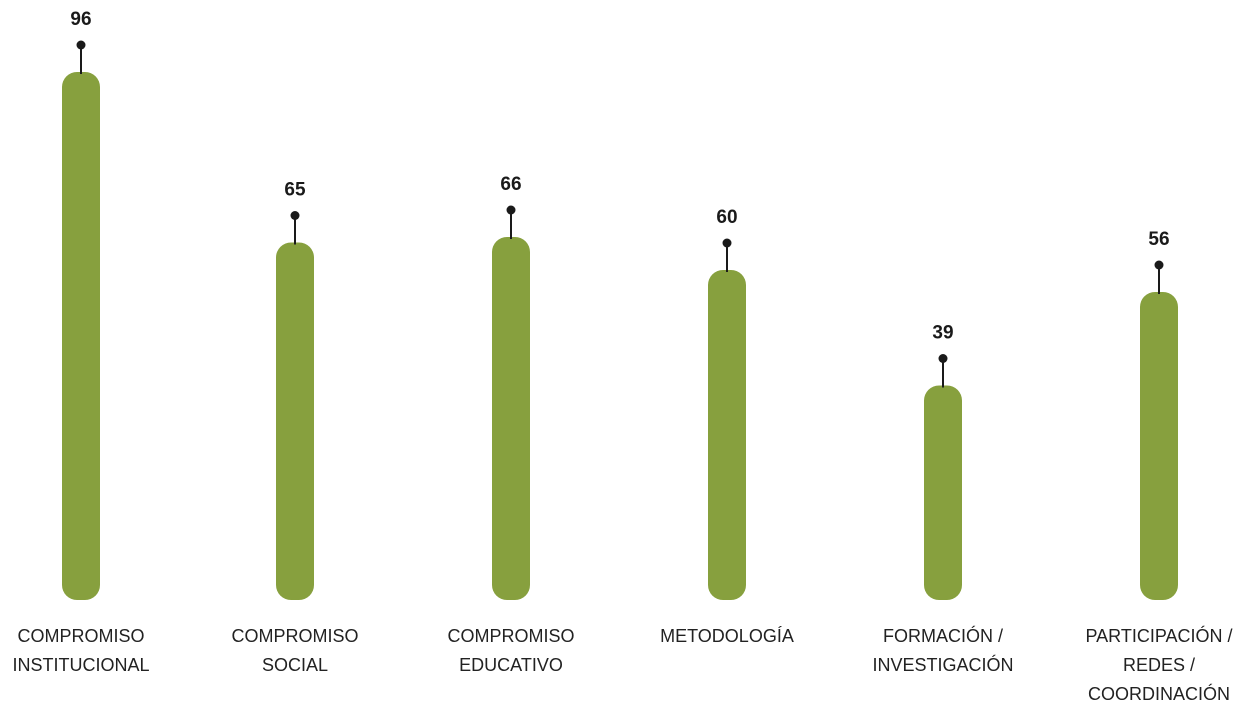 Image resolution: width=1249 pixels, height=702 pixels. I want to click on category-label-line: FORMACIÓN /, so click(943, 635).